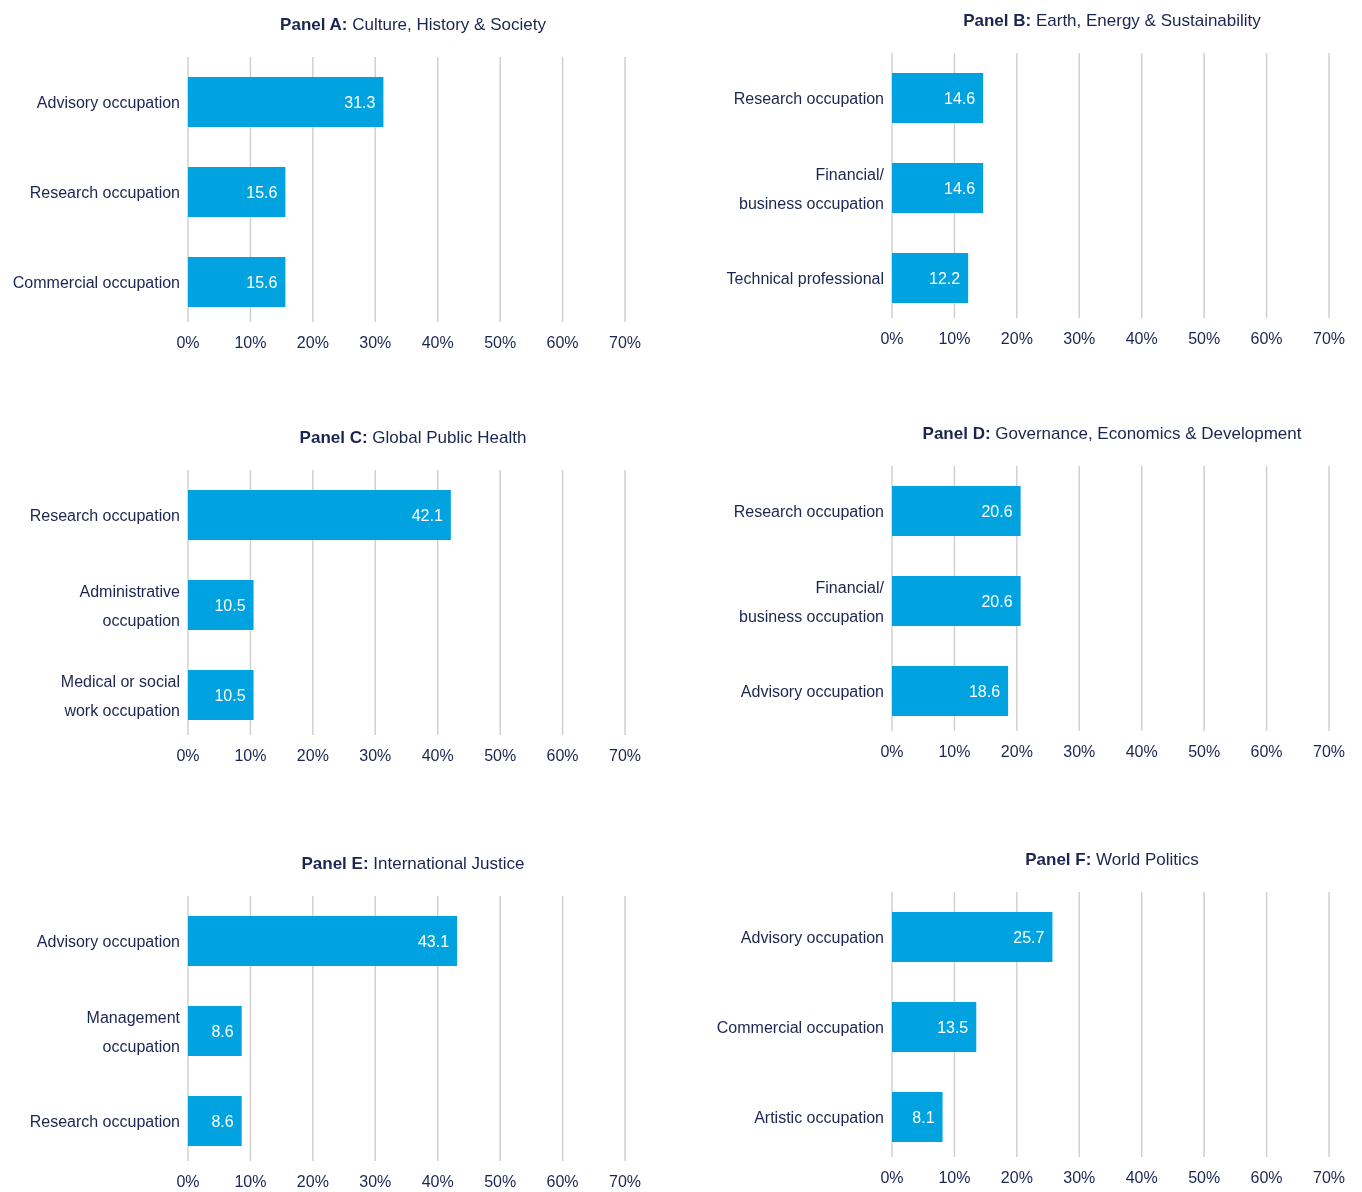 Image resolution: width=1362 pixels, height=1192 pixels. What do you see at coordinates (819, 1117) in the screenshot?
I see `y-tick-label: Artistic occupation` at bounding box center [819, 1117].